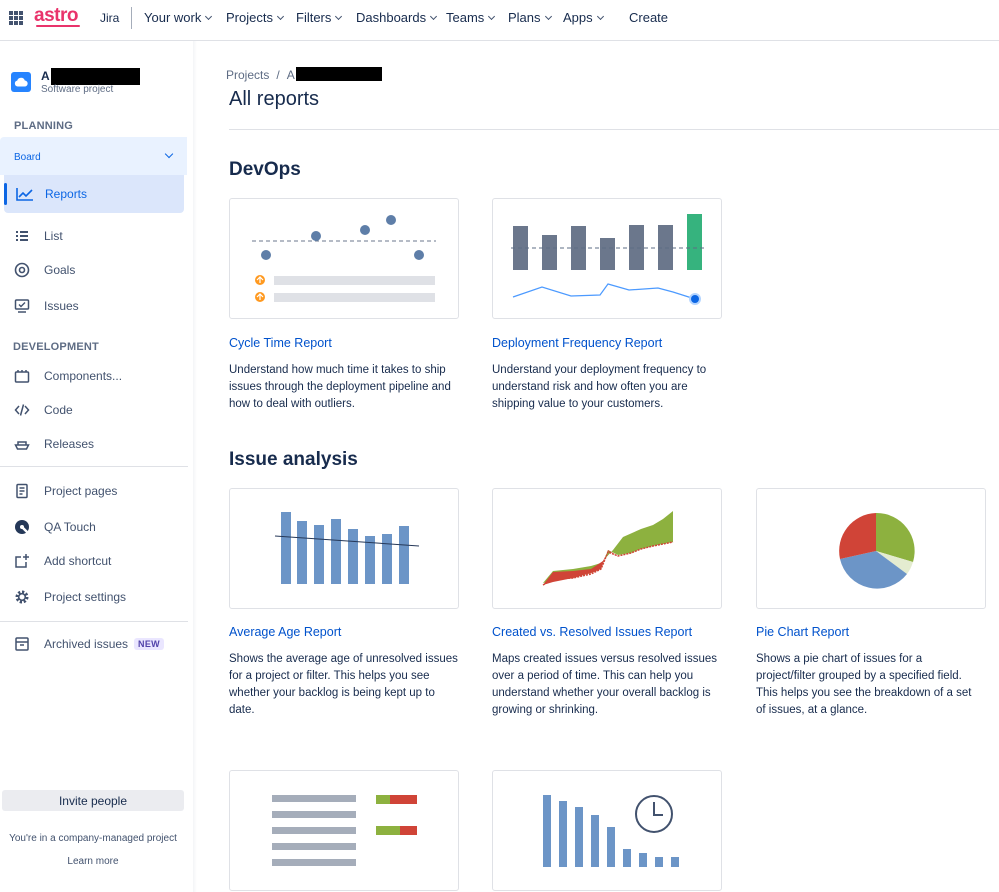  What do you see at coordinates (391, 17) in the screenshot?
I see `nav-dashboards-label: Dashboards` at bounding box center [391, 17].